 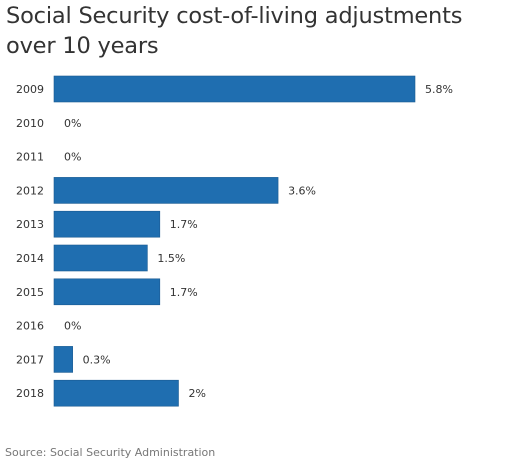 I want to click on category-label-2014: 2014, so click(x=30, y=258).